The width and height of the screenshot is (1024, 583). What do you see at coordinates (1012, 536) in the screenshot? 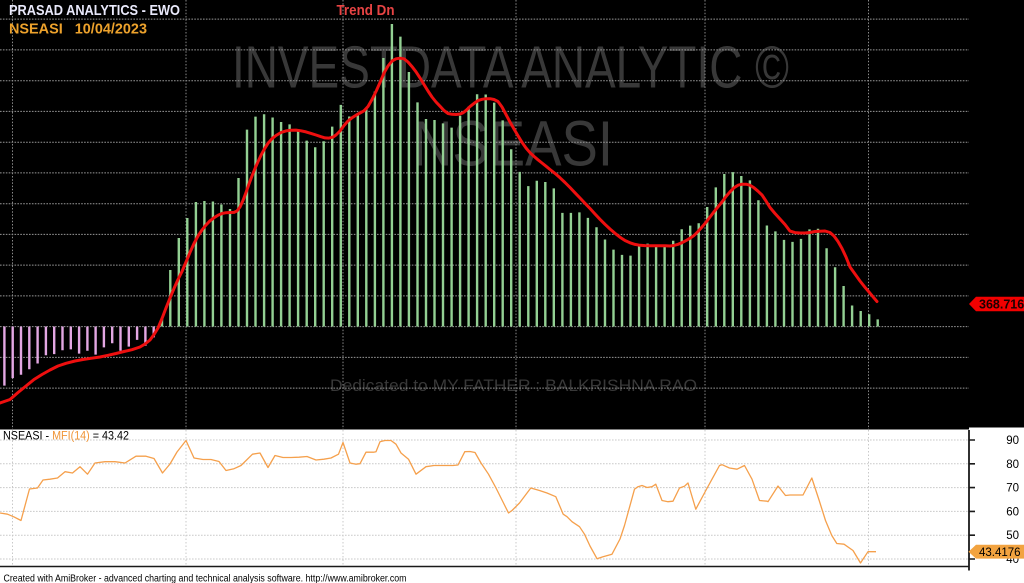
I see `svg-text: 50` at bounding box center [1012, 536].